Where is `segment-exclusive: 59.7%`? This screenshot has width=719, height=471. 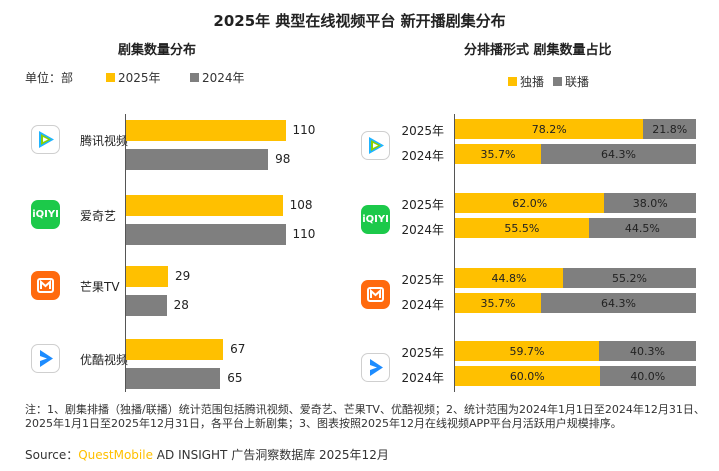
segment-exclusive: 59.7% is located at coordinates (527, 351).